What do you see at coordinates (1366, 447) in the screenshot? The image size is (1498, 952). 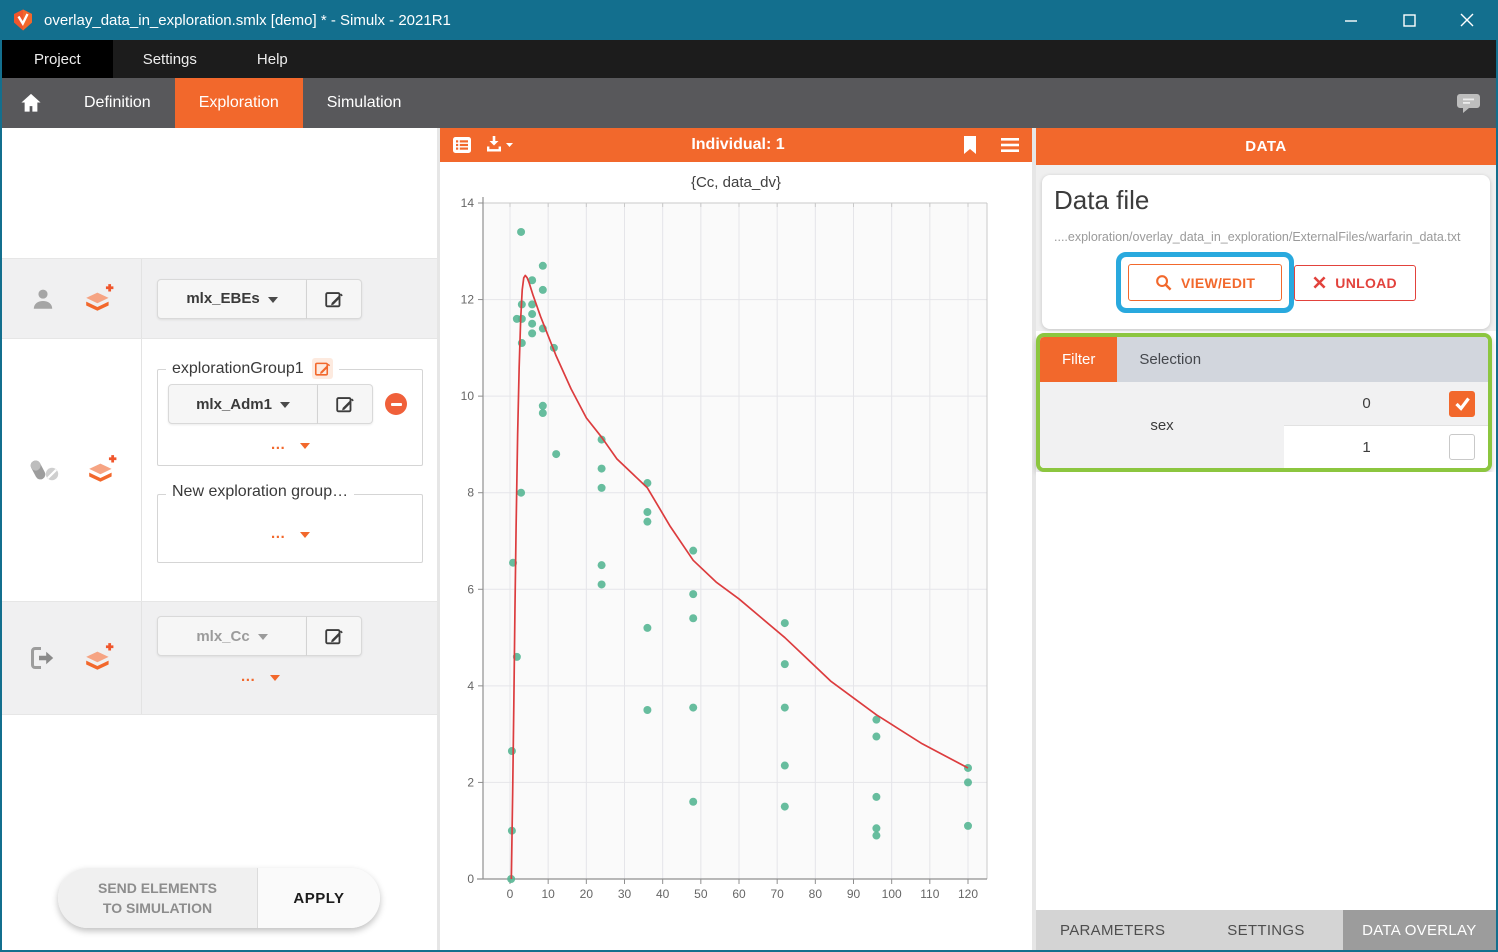 I see `covariate-value: 1` at bounding box center [1366, 447].